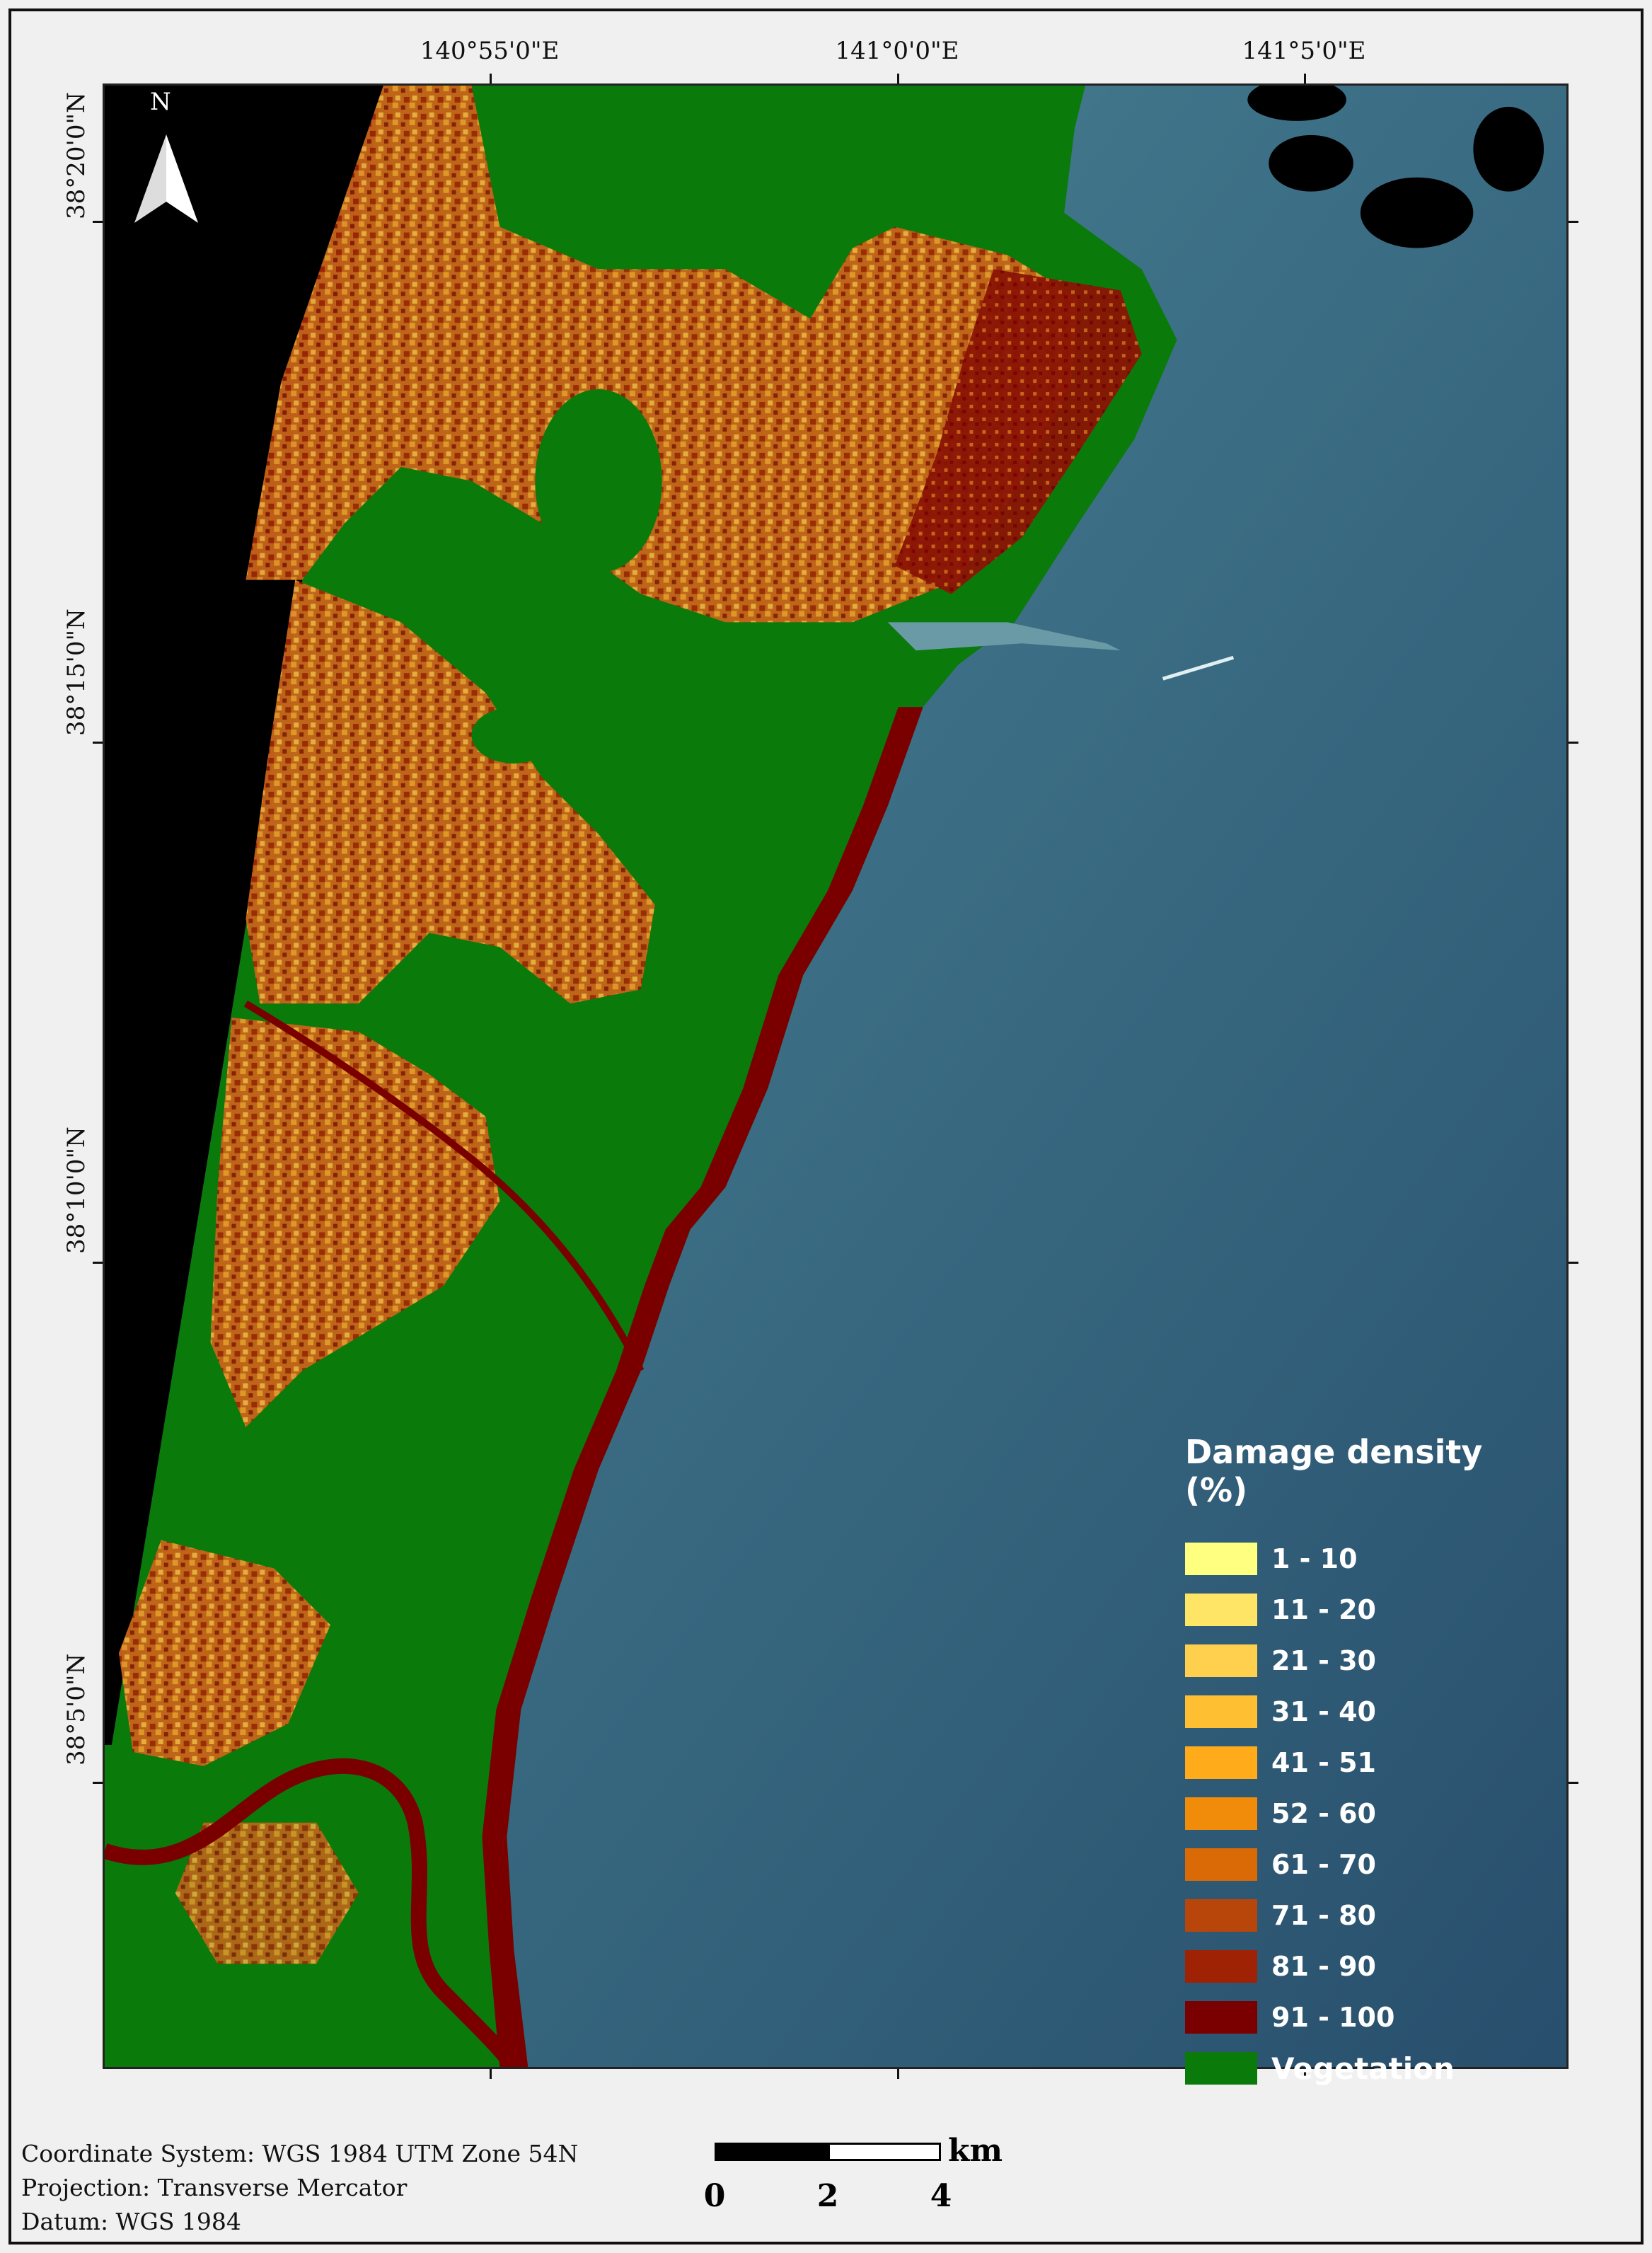 The height and width of the screenshot is (2253, 1652). I want to click on scale-segment-white, so click(884, 2152).